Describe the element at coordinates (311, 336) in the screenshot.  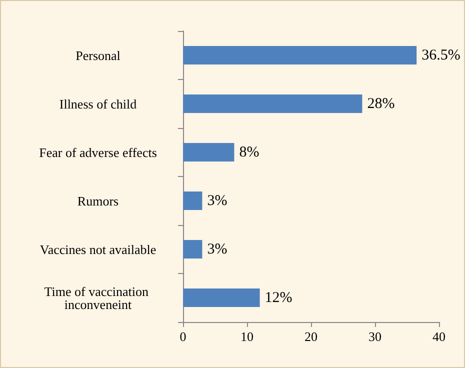
I see `x-tick-label: 20` at that location.